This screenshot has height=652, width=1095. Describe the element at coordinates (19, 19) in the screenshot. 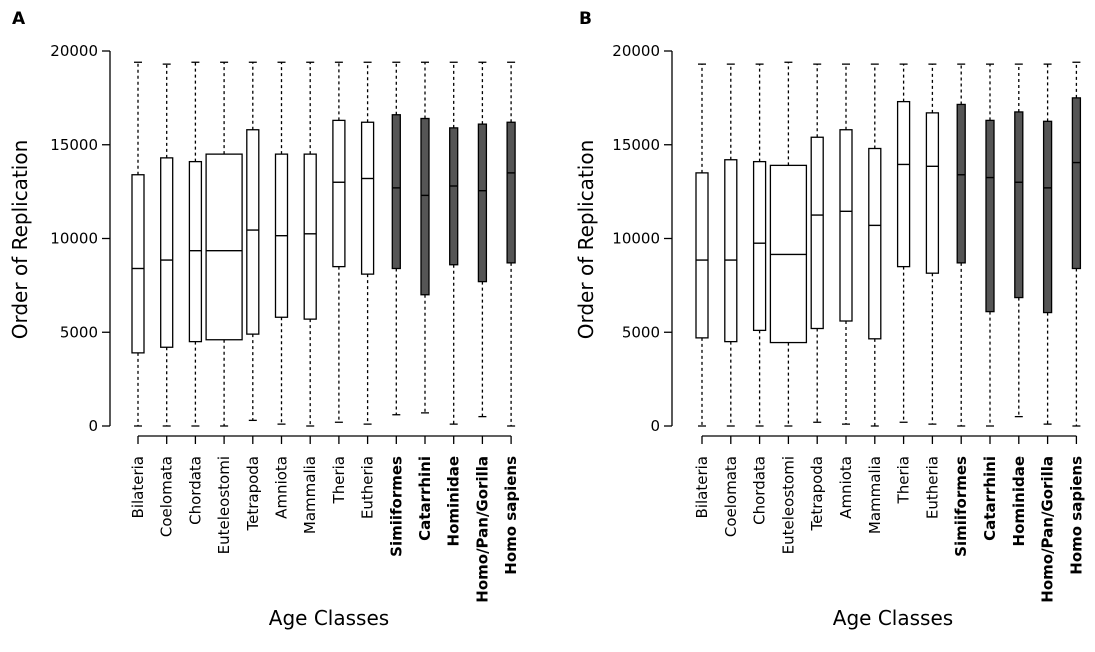

I see `panel-label: A` at that location.